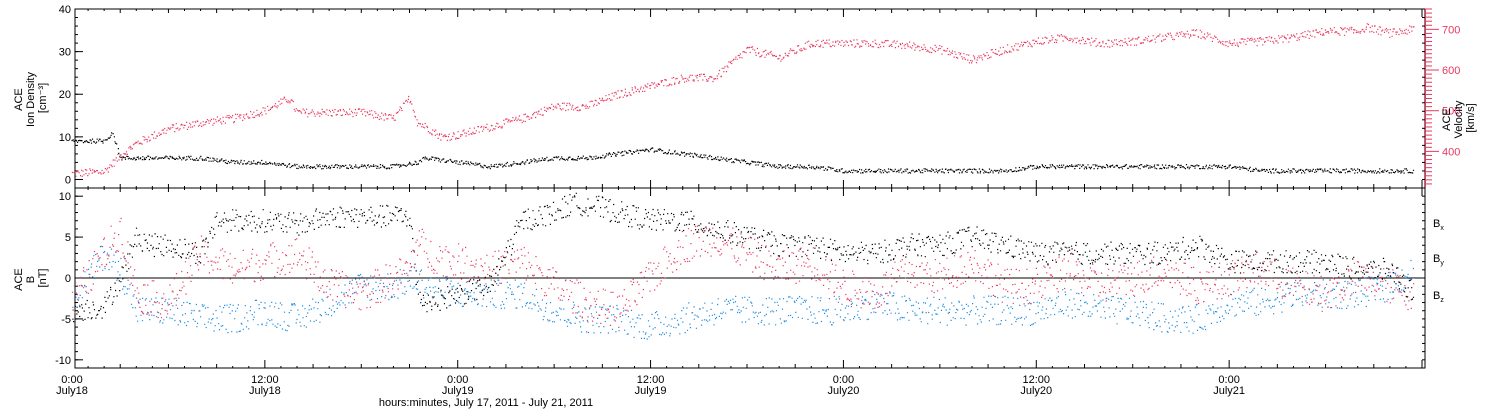 The image size is (1500, 410). I want to click on density-axis-title-line-2: Ion Density, so click(31, 100).